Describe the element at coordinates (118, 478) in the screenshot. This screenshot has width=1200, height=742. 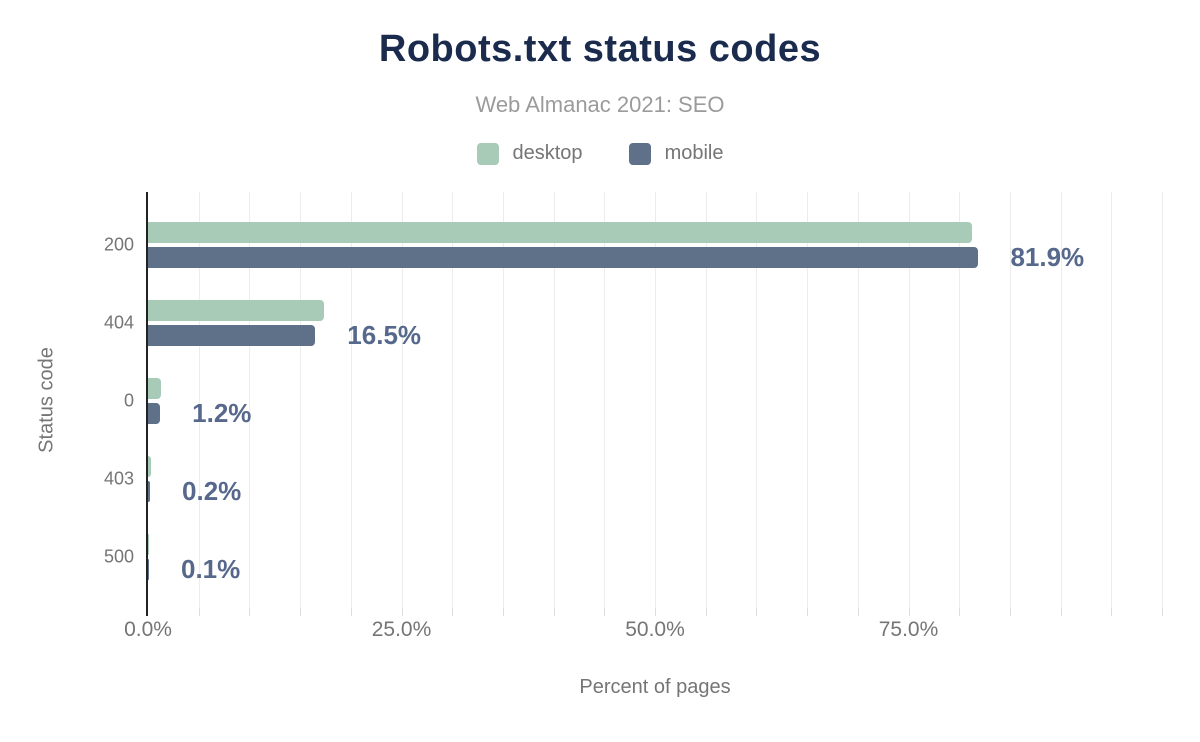
I see `y-tick-label-403: 403` at that location.